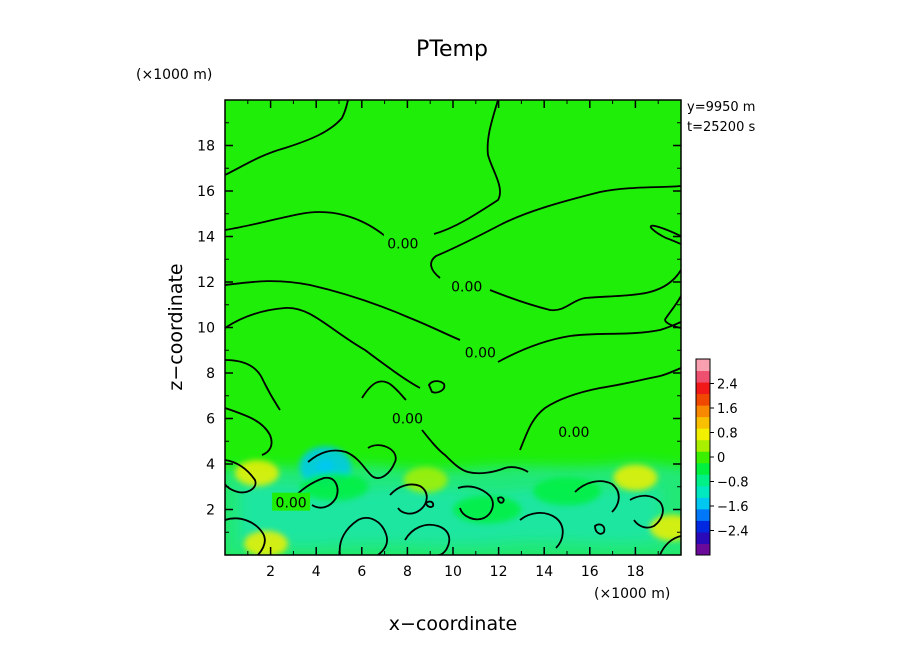  What do you see at coordinates (206, 238) in the screenshot?
I see `y-tick-label: 14` at bounding box center [206, 238].